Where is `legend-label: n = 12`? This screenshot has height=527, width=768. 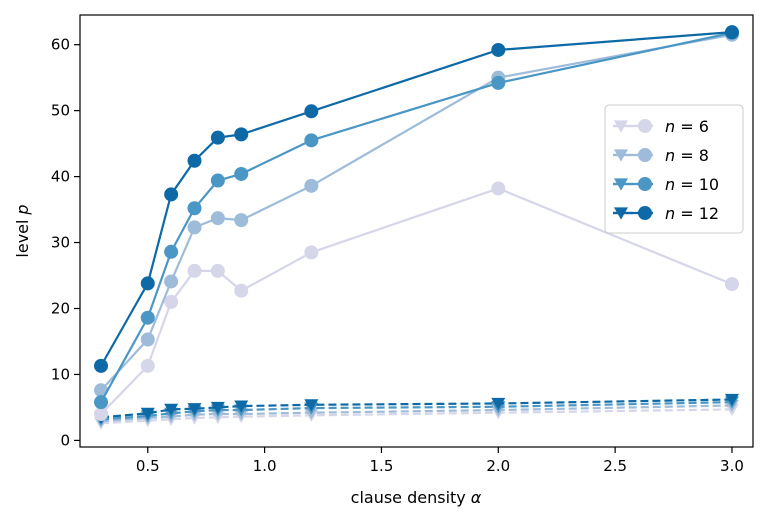 legend-label: n = 12 is located at coordinates (692, 213).